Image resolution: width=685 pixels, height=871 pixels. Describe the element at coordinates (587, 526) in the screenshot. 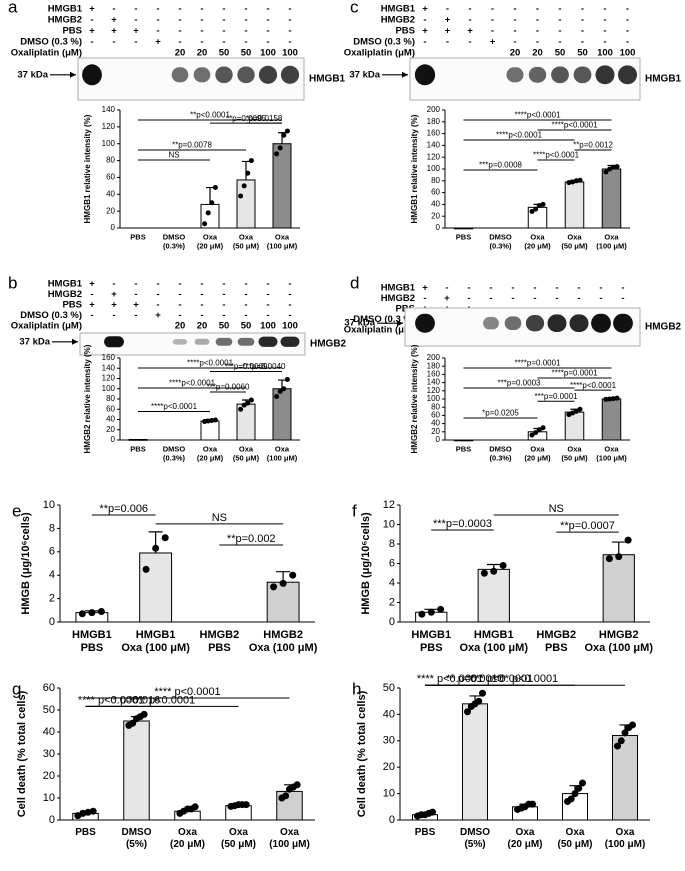

I see `significance-label: **p=0.0007` at that location.